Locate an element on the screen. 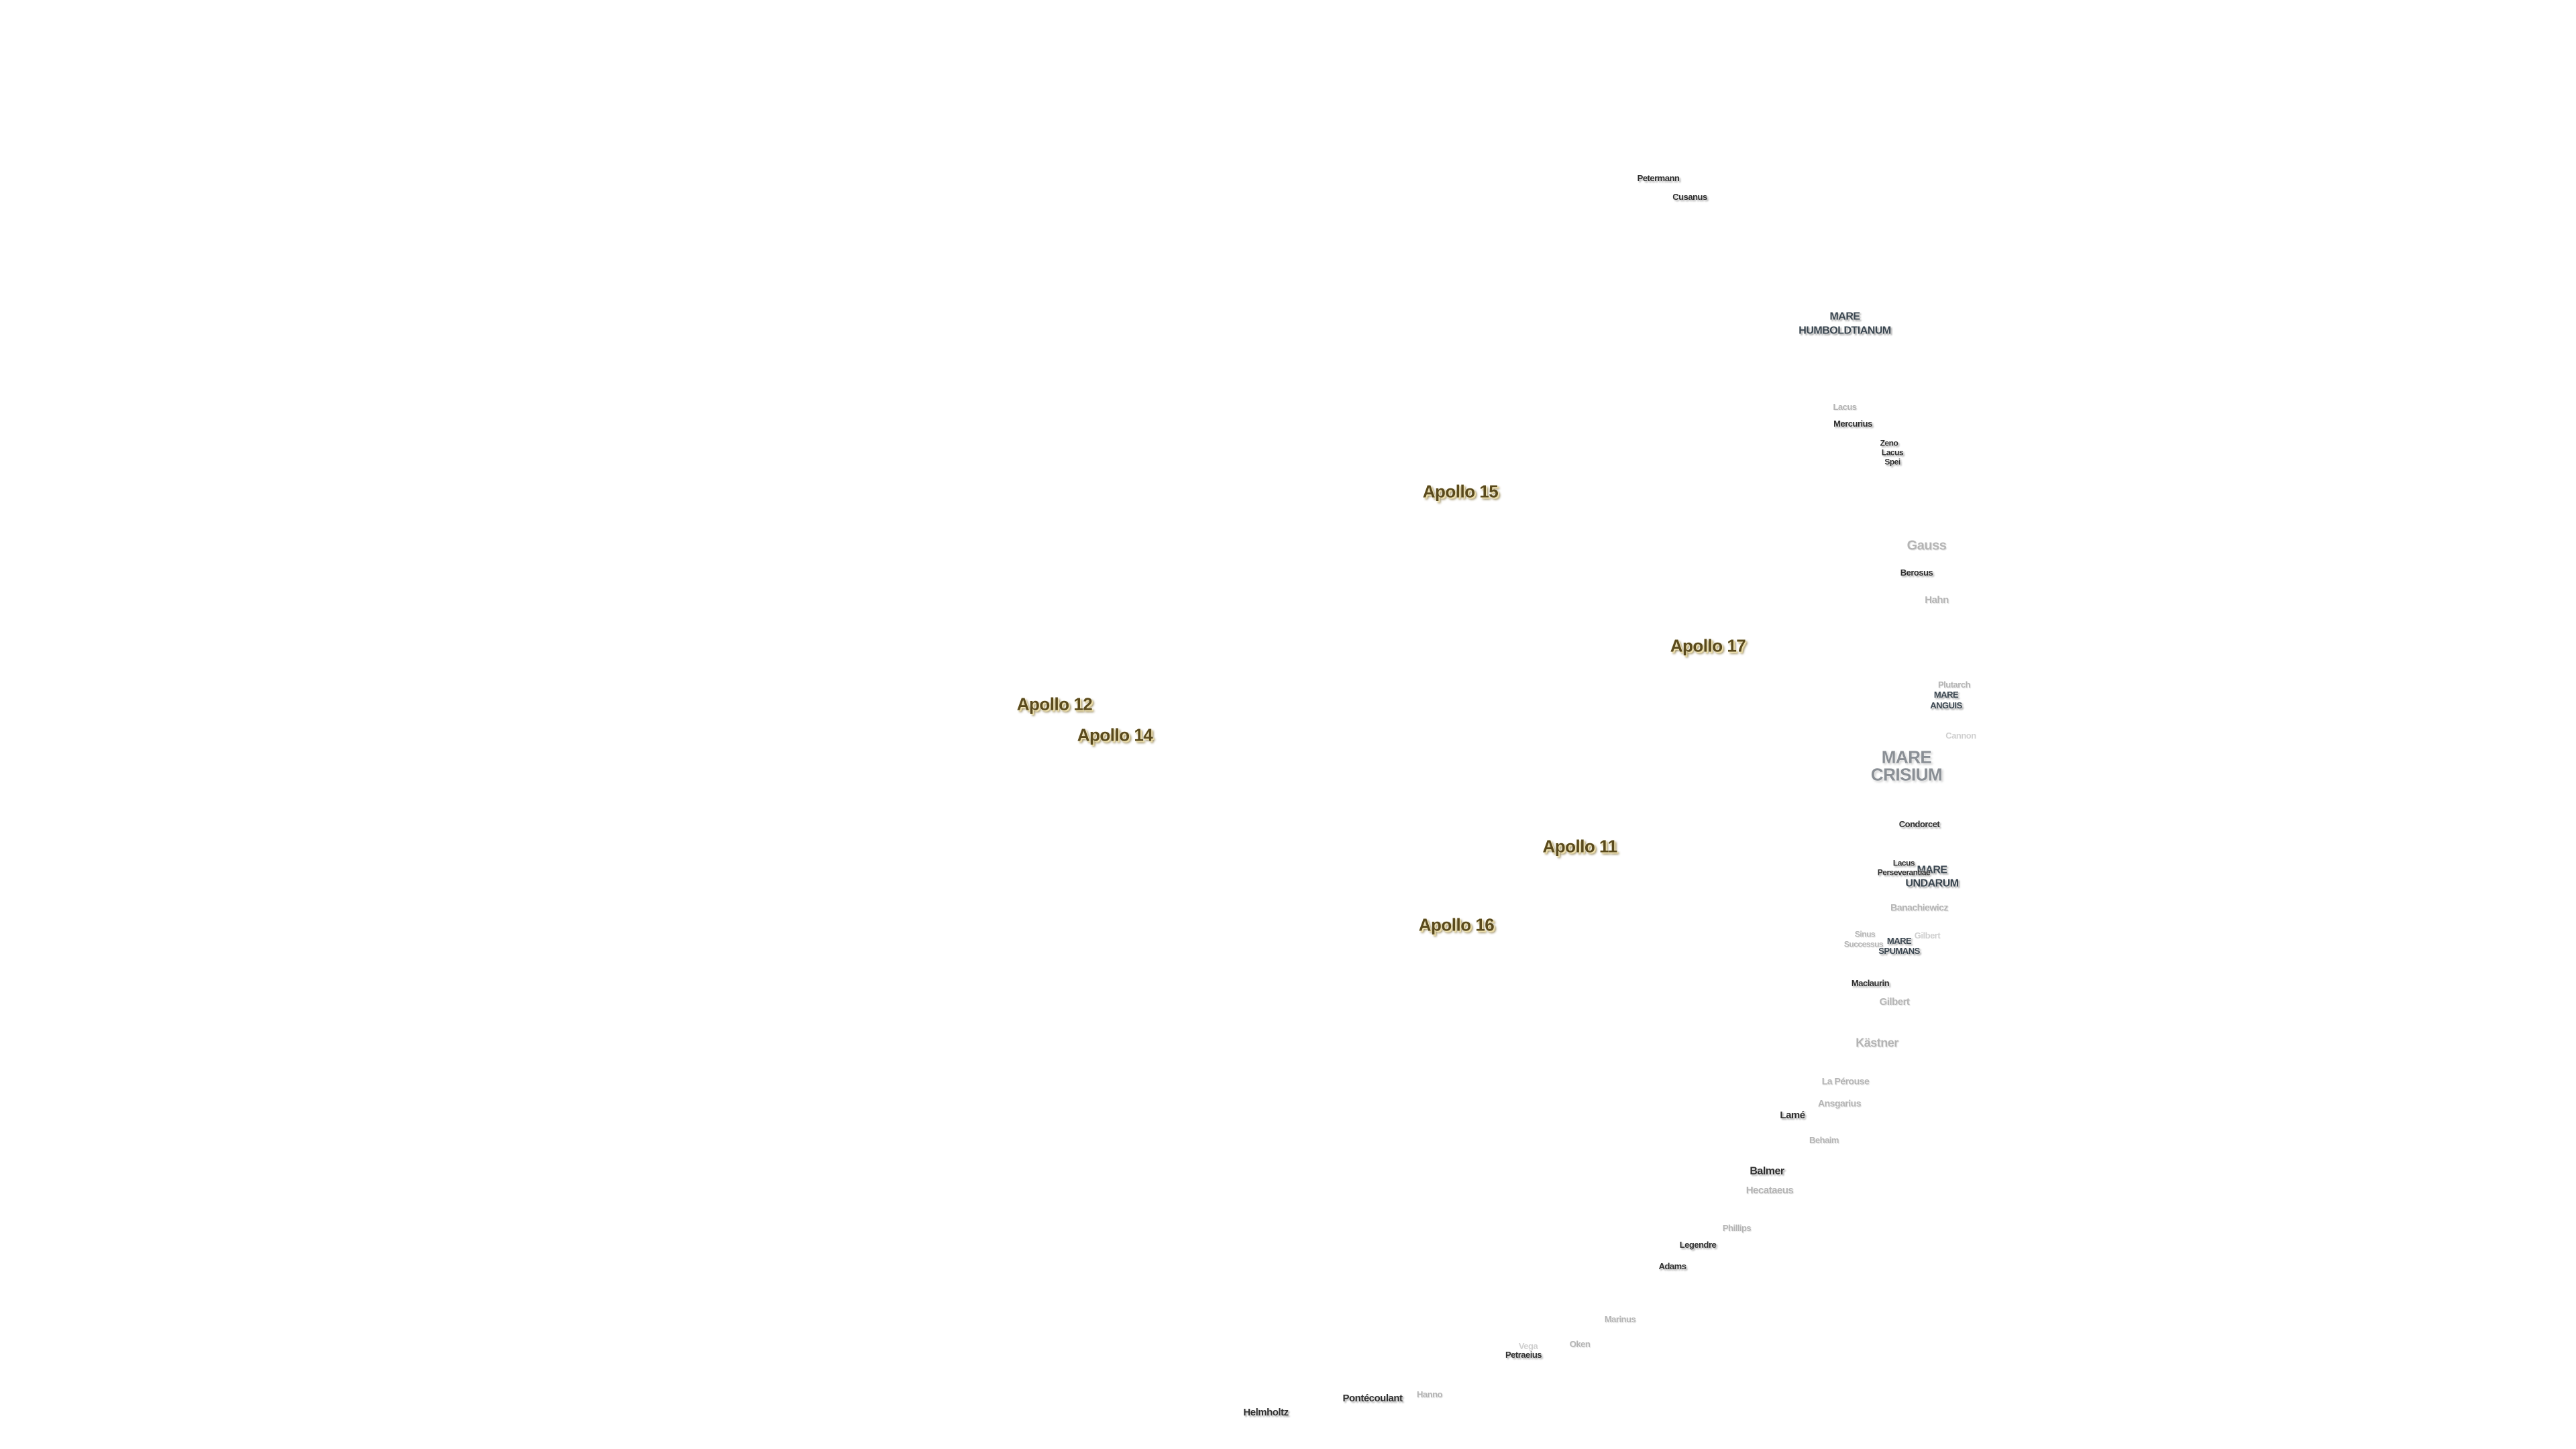 Image resolution: width=2576 pixels, height=1449 pixels. crater-lame-label: Lamé is located at coordinates (1792, 1116).